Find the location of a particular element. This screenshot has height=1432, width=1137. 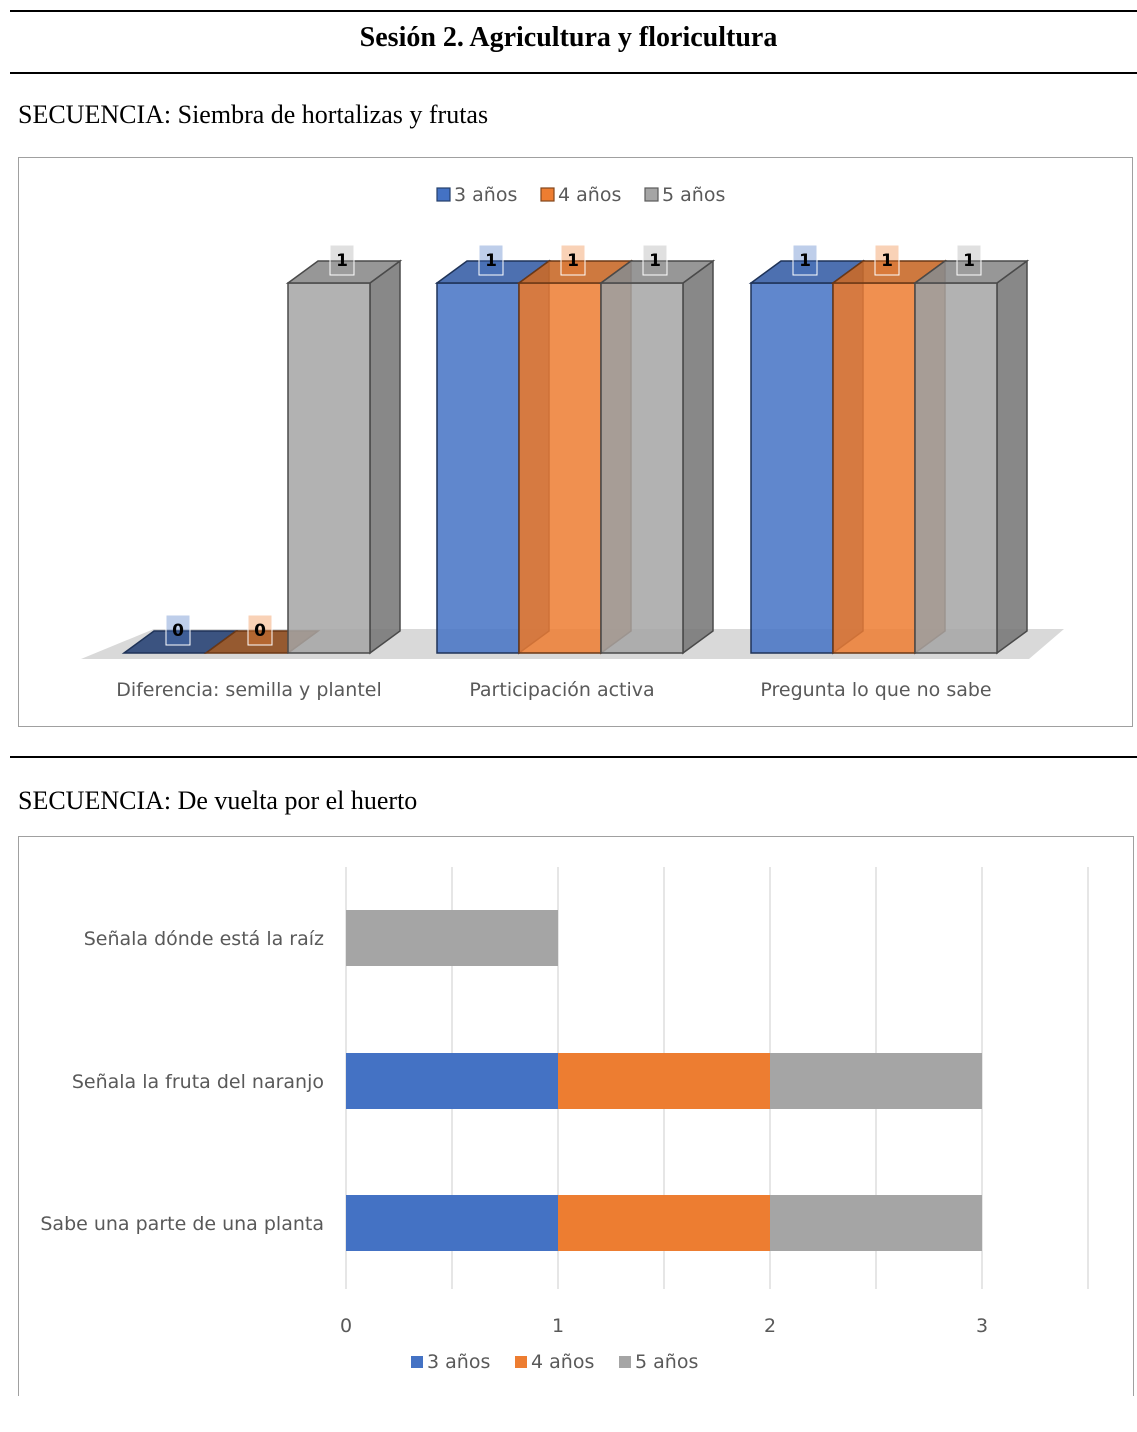

chart-2-tick-label: 0 is located at coordinates (346, 1326).